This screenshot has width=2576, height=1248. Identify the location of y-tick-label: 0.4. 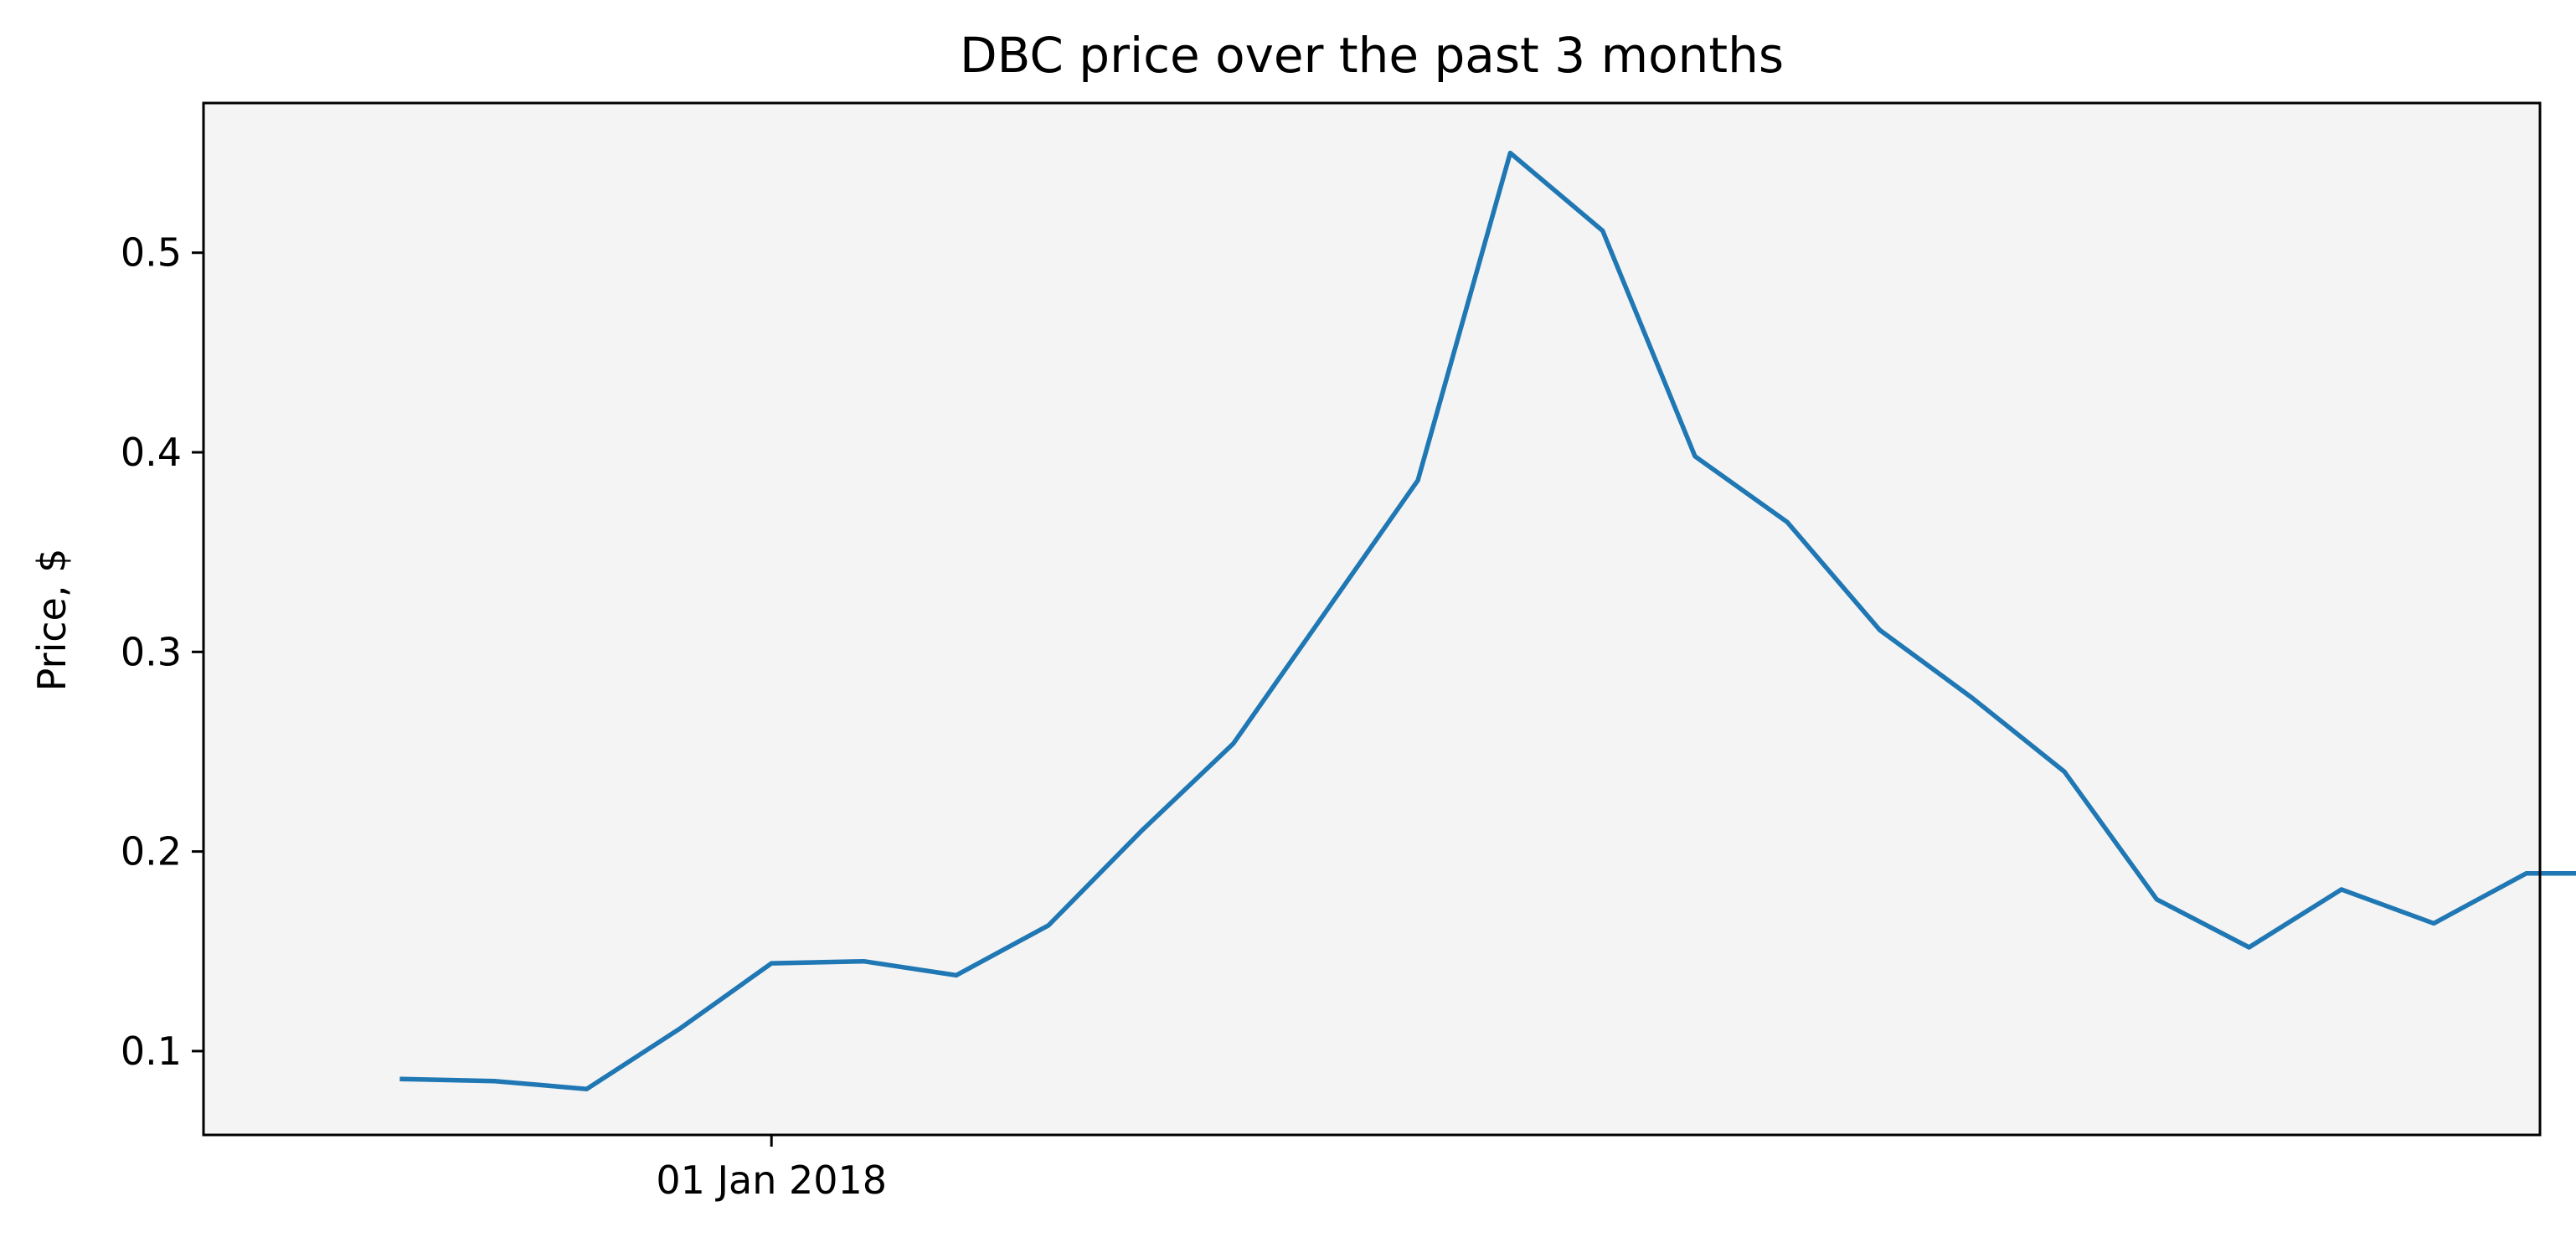
(151, 452).